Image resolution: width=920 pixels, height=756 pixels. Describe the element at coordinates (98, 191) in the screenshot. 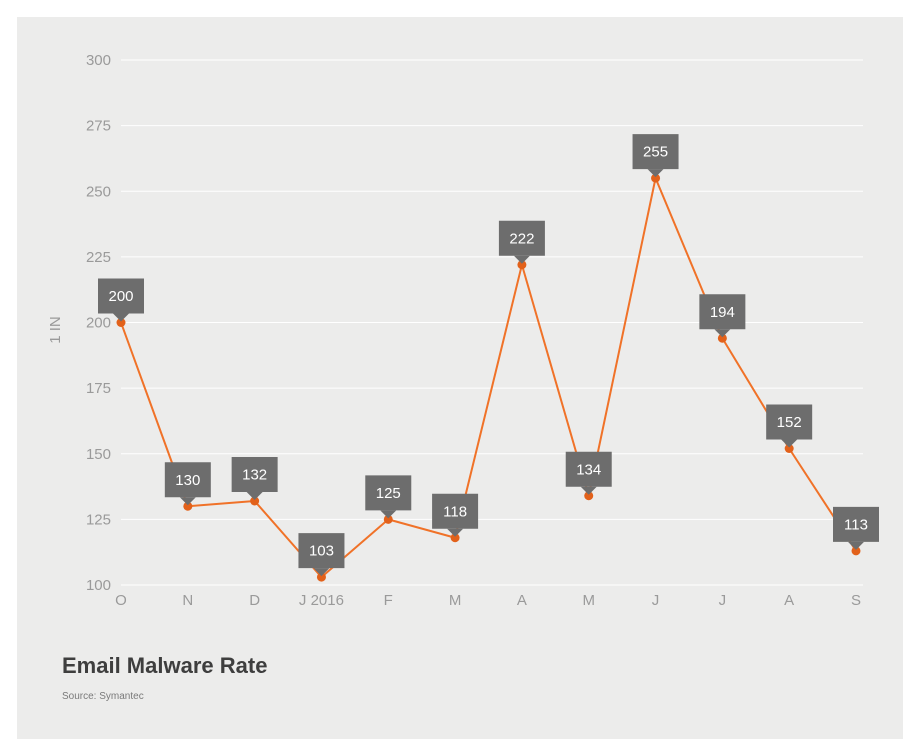

I see `y-tick-label: 250` at that location.